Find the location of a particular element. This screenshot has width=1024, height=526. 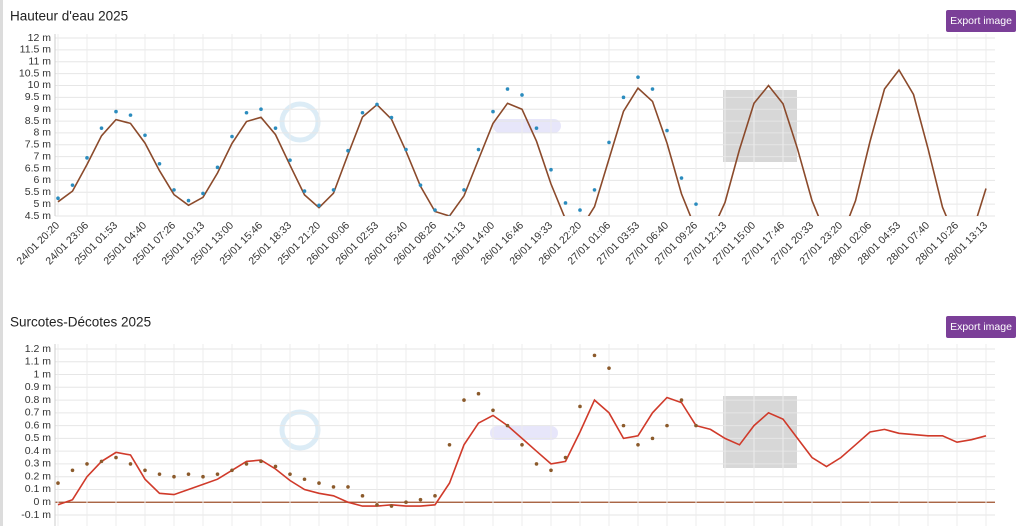

y-tick-label: 1.1 m is located at coordinates (38, 362).